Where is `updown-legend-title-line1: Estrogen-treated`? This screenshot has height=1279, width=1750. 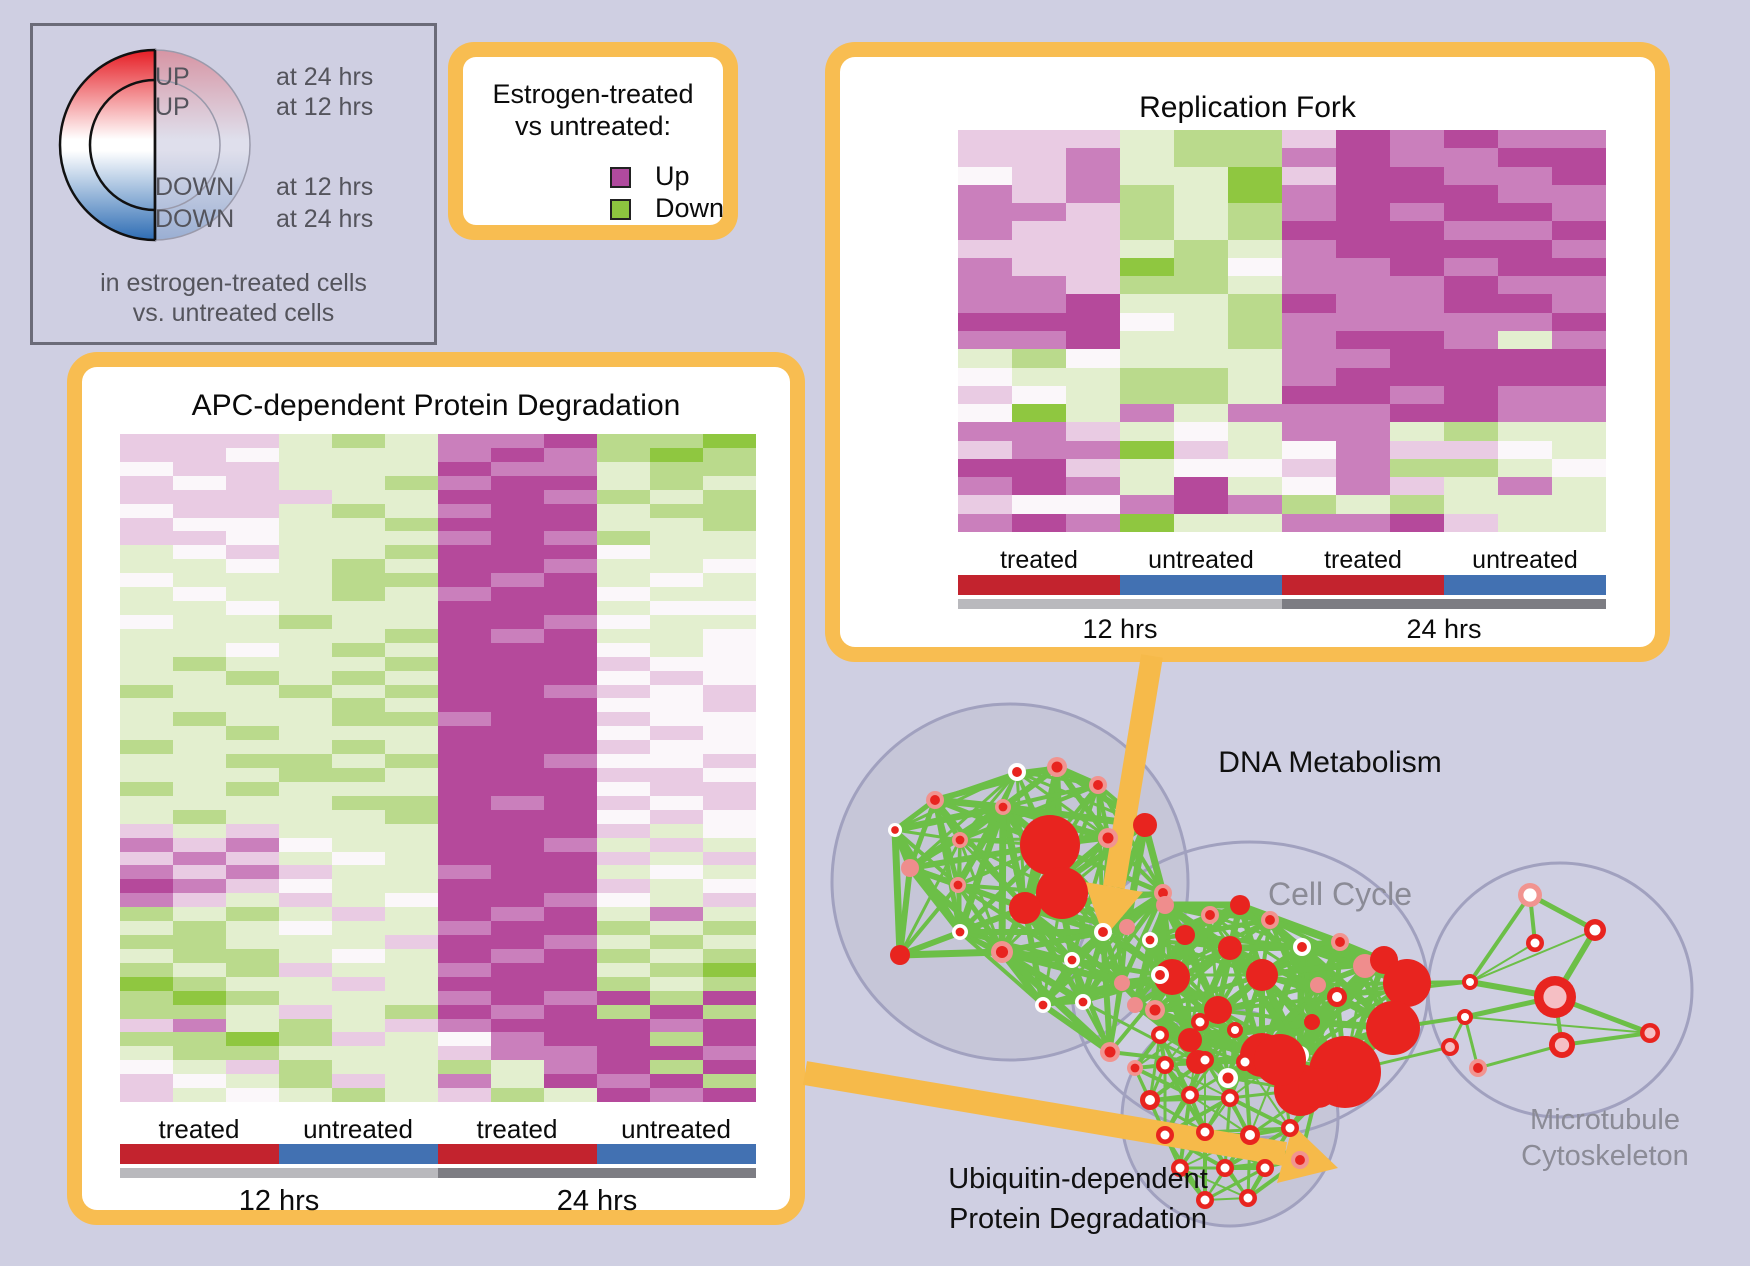
updown-legend-title-line1: Estrogen-treated is located at coordinates (593, 94).